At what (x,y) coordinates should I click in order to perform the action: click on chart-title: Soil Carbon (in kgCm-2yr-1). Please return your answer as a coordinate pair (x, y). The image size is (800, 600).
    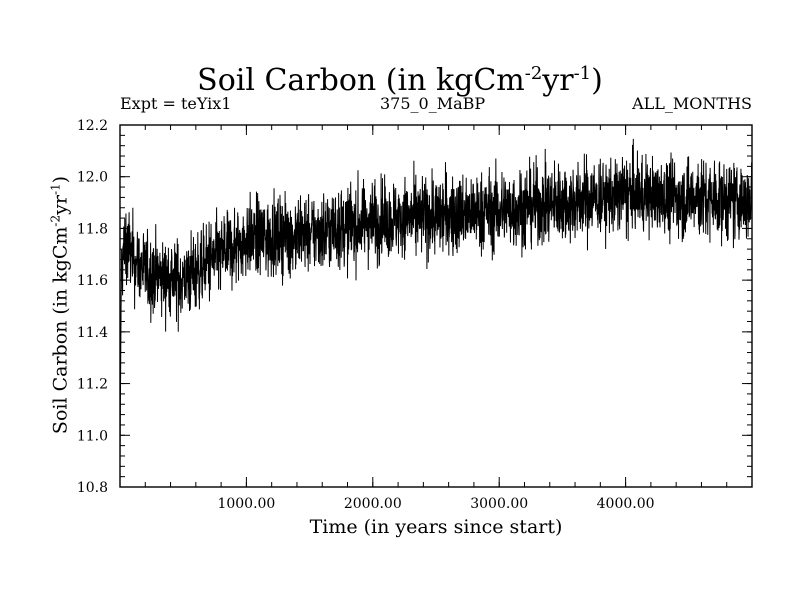
    Looking at the image, I should click on (400, 80).